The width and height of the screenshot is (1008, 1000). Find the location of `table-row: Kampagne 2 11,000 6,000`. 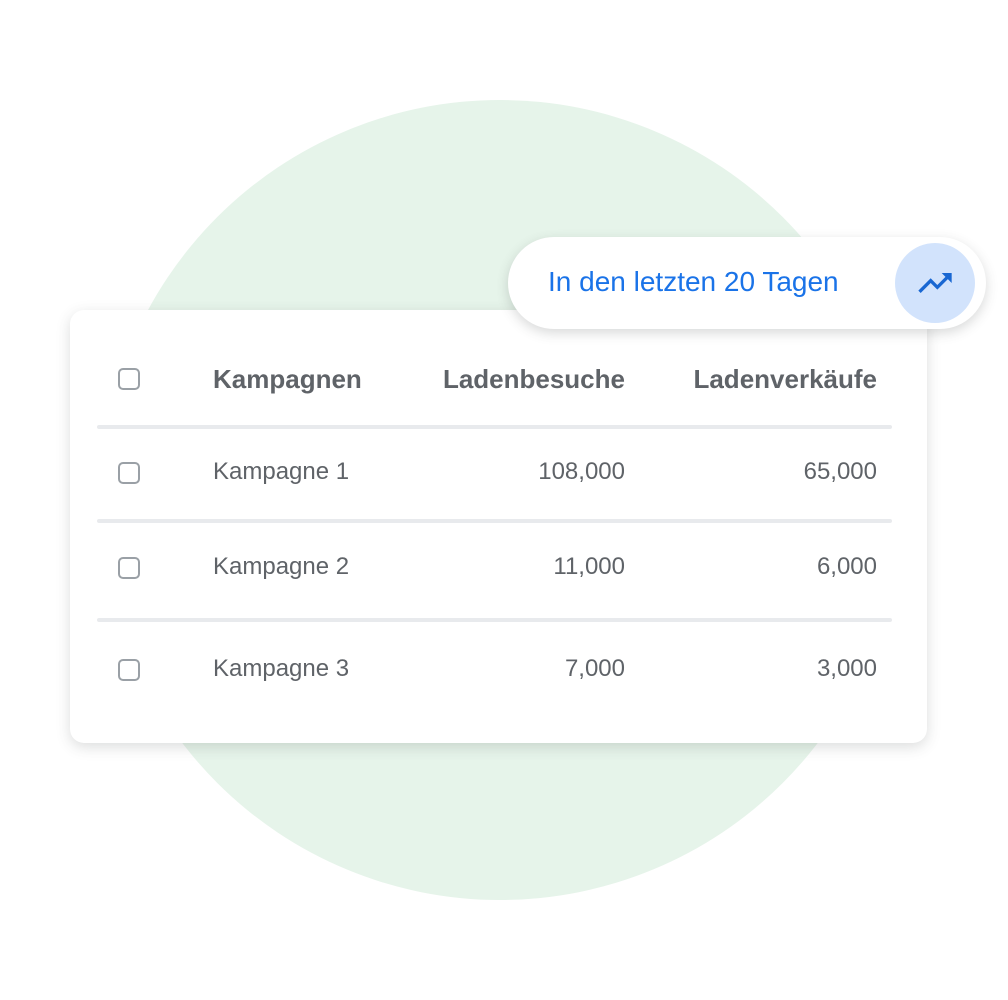

table-row: Kampagne 2 11,000 6,000 is located at coordinates (498, 569).